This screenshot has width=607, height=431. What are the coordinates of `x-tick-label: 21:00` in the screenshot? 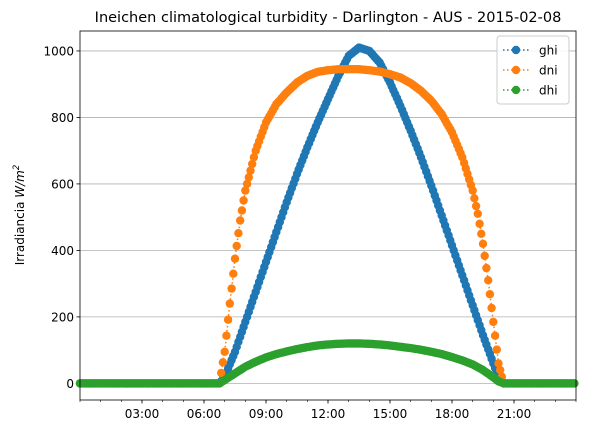 It's located at (514, 414).